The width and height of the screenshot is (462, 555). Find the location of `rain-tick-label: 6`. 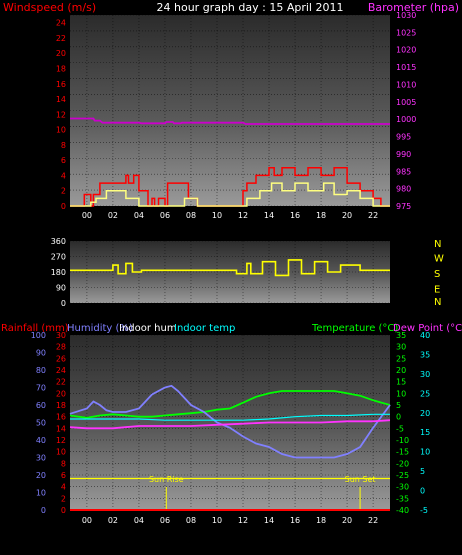

rain-tick-label: 6 is located at coordinates (63, 475).